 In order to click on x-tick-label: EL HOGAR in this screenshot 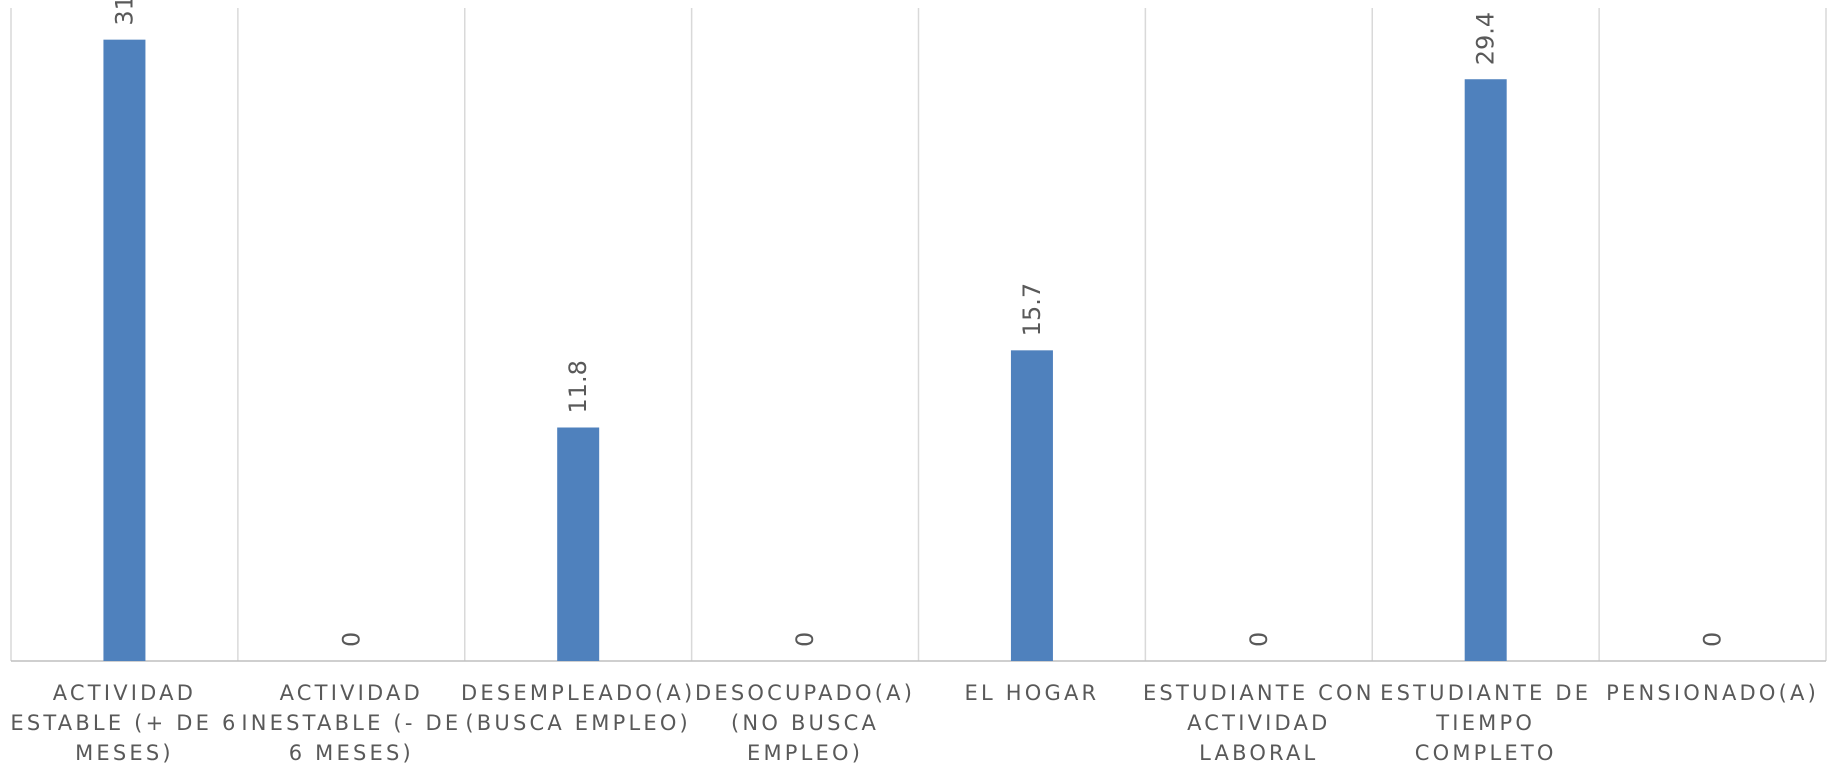, I will do `click(1032, 693)`.